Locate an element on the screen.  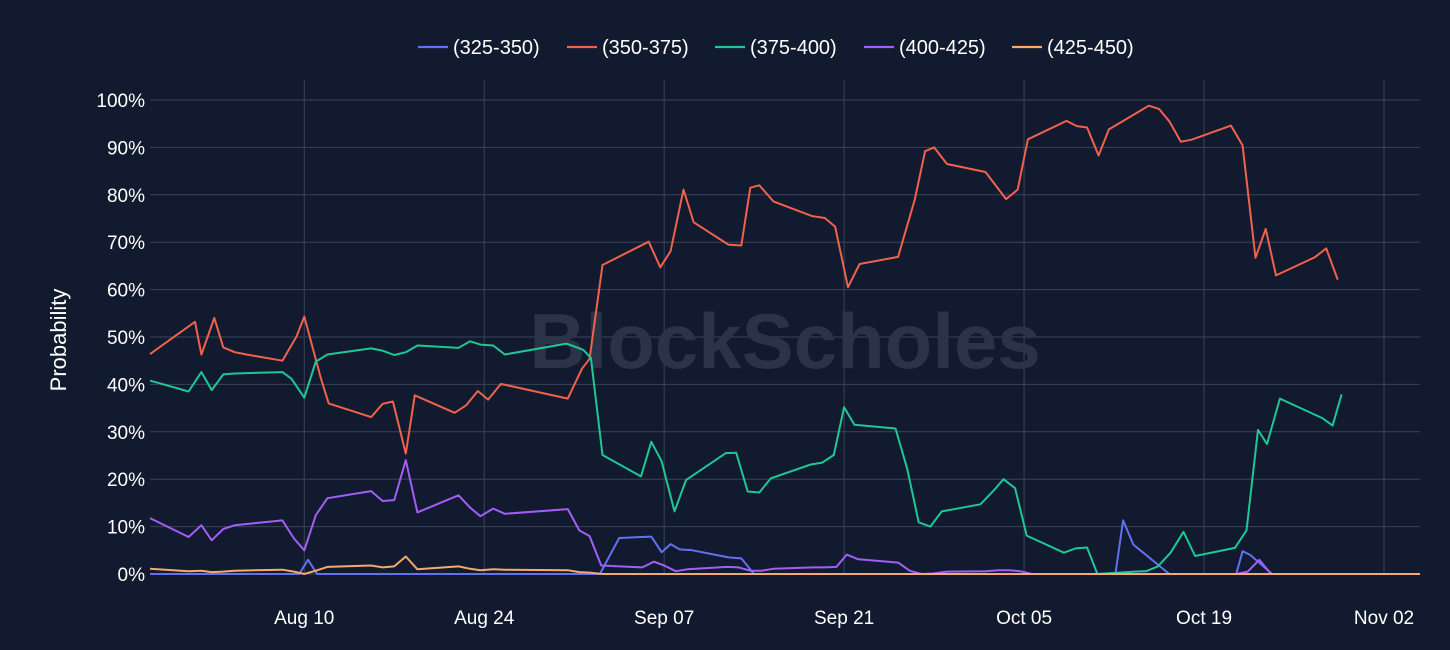
y-tick-label: 20% is located at coordinates (126, 480).